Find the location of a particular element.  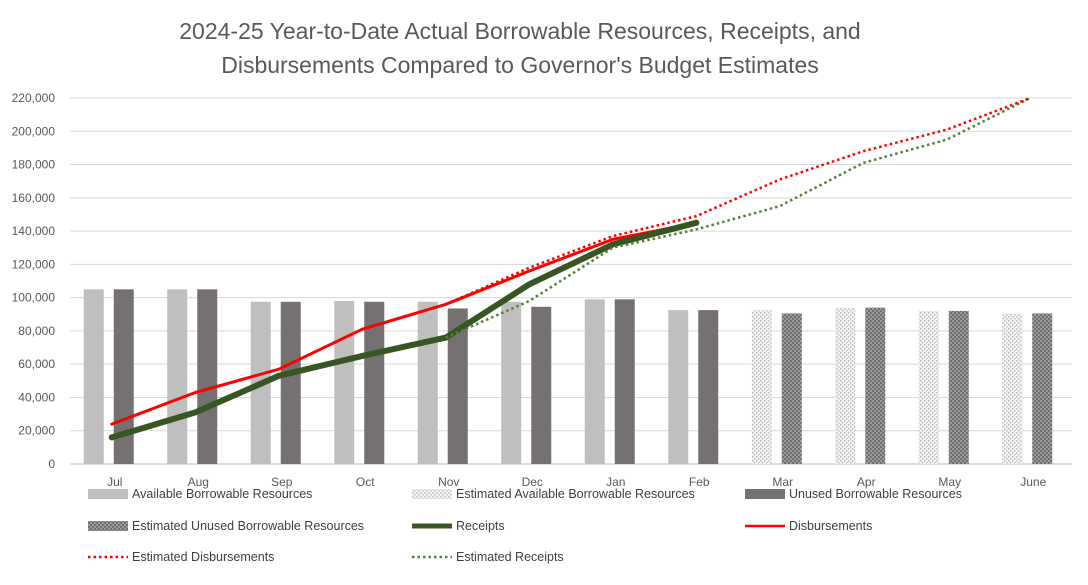

legend-item-estimated-disbursements: Estimated Disbursements is located at coordinates (181, 557).